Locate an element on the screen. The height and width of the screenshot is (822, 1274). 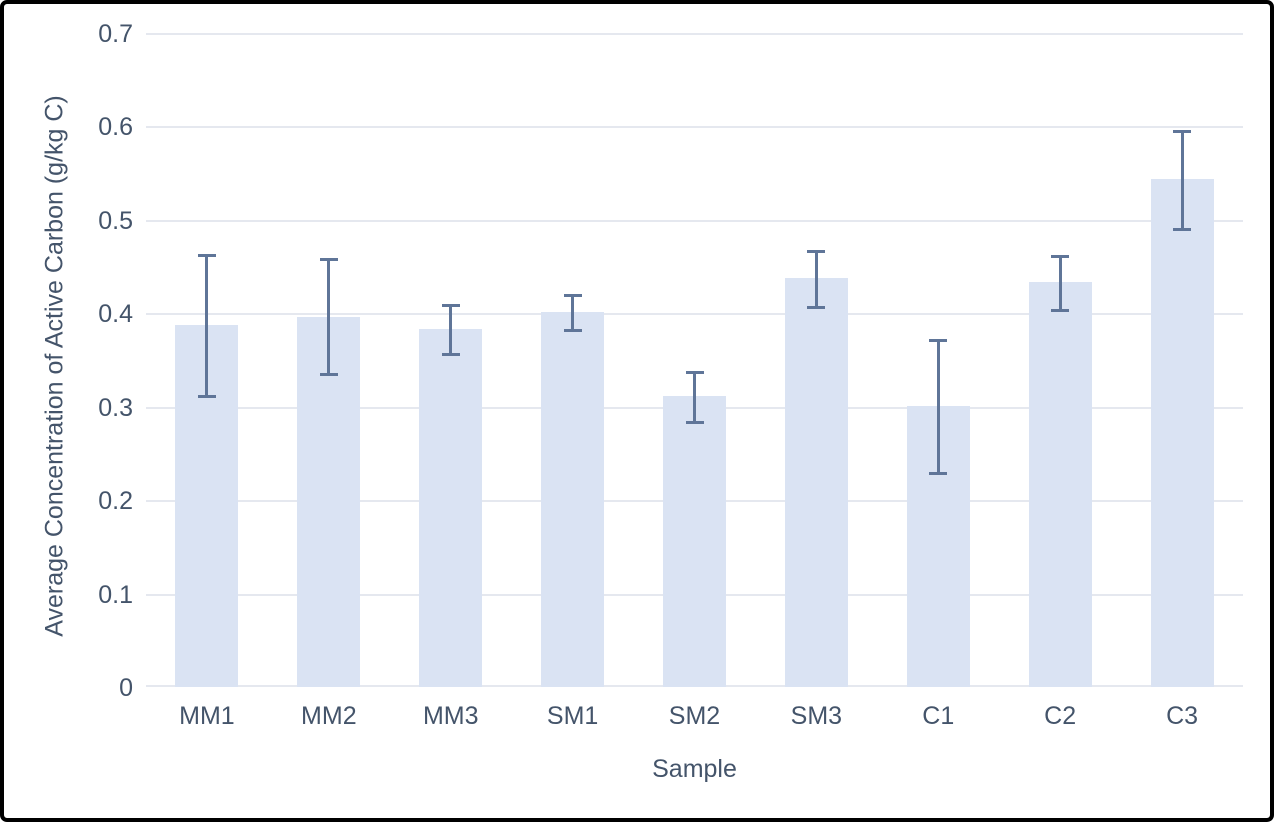
error-bar-bottom-cap-sm2 is located at coordinates (694, 423).